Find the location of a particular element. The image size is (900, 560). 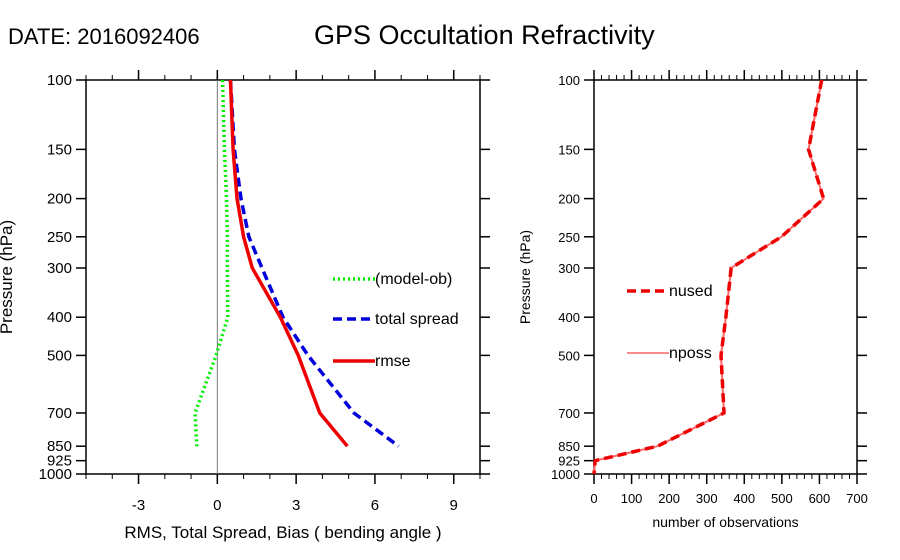

series-line-totalspread is located at coordinates (314, 263).